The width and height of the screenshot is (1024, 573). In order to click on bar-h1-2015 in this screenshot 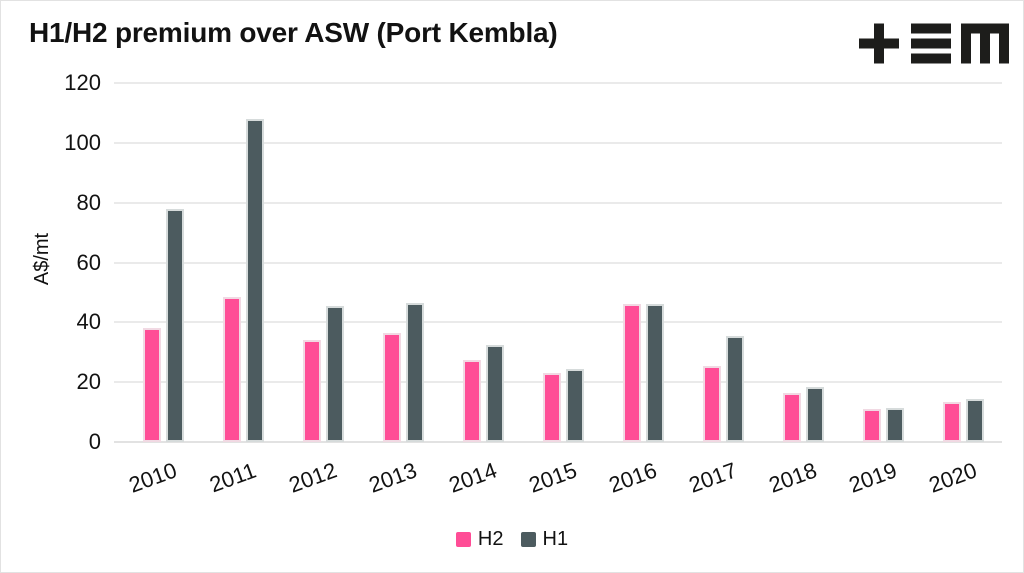, I will do `click(574, 405)`.